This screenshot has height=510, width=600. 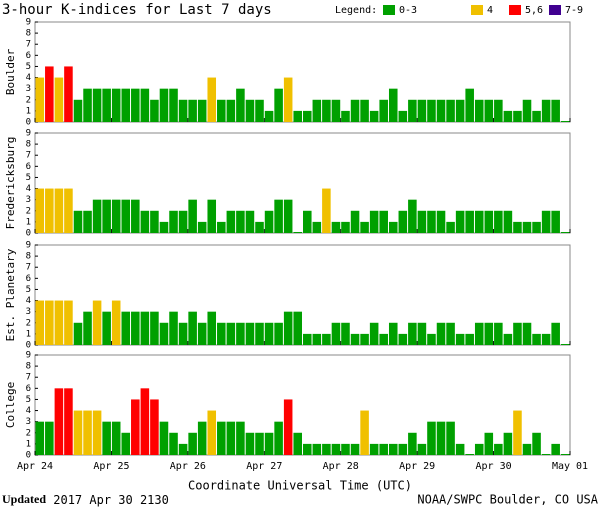 What do you see at coordinates (137, 10) in the screenshot?
I see `chart-title: 3-hour K-indices for Last 7 days` at bounding box center [137, 10].